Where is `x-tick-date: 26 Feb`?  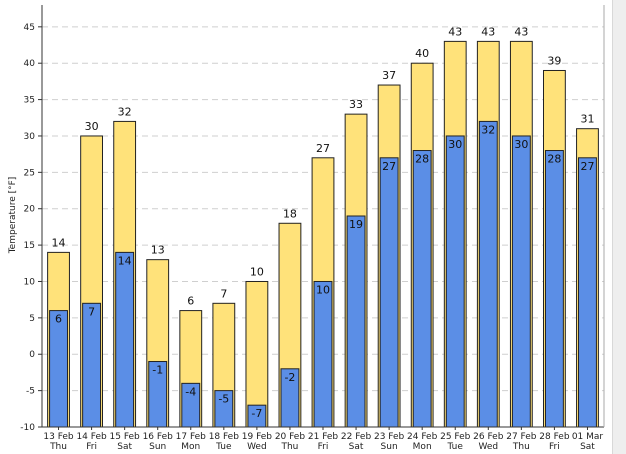
x-tick-date: 26 Feb is located at coordinates (488, 437).